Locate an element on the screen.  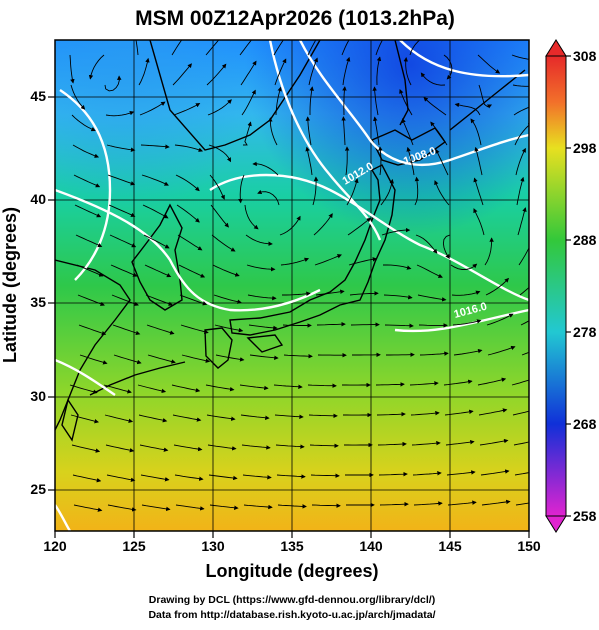
x-tick-label: 140 is located at coordinates (371, 546).